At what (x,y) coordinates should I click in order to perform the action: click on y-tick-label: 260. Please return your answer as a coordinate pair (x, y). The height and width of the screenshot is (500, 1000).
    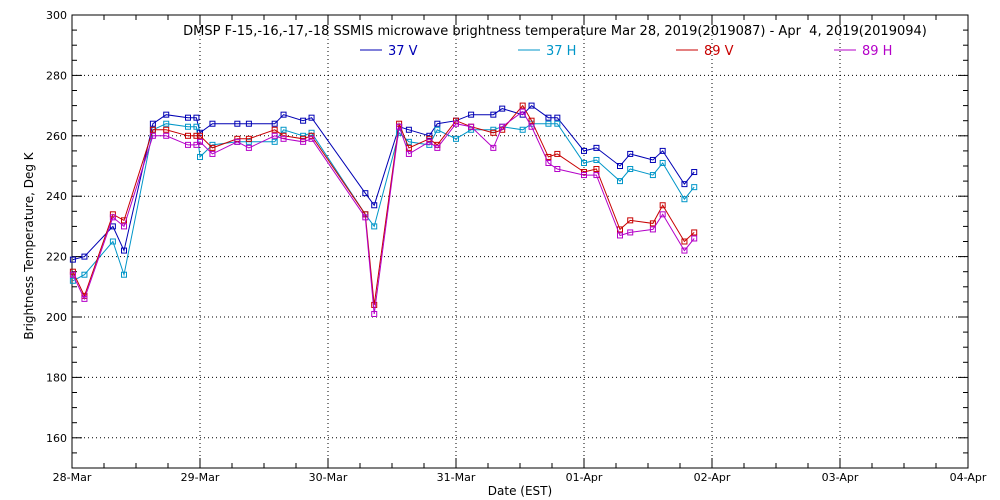
    Looking at the image, I should click on (56, 136).